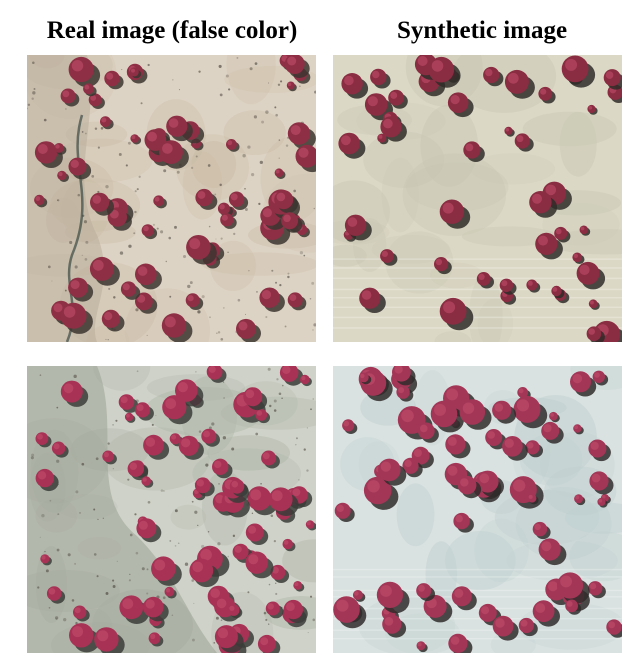  I want to click on column-title-real: Real image (false color), so click(172, 30).